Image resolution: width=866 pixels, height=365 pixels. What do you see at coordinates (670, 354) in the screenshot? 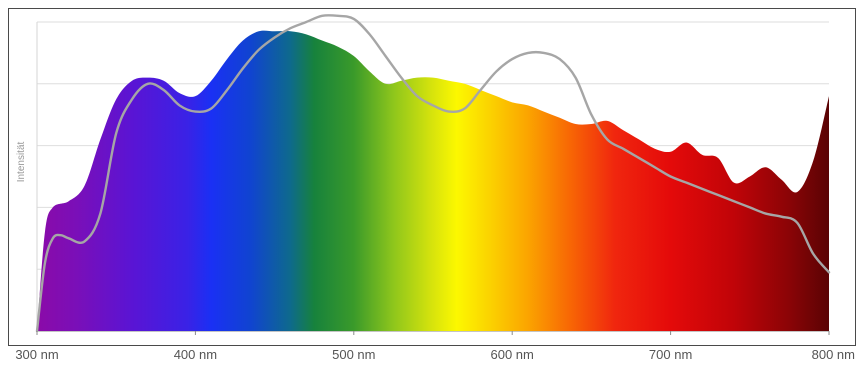
I see `x-tick-label-700: 700 nm` at bounding box center [670, 354].